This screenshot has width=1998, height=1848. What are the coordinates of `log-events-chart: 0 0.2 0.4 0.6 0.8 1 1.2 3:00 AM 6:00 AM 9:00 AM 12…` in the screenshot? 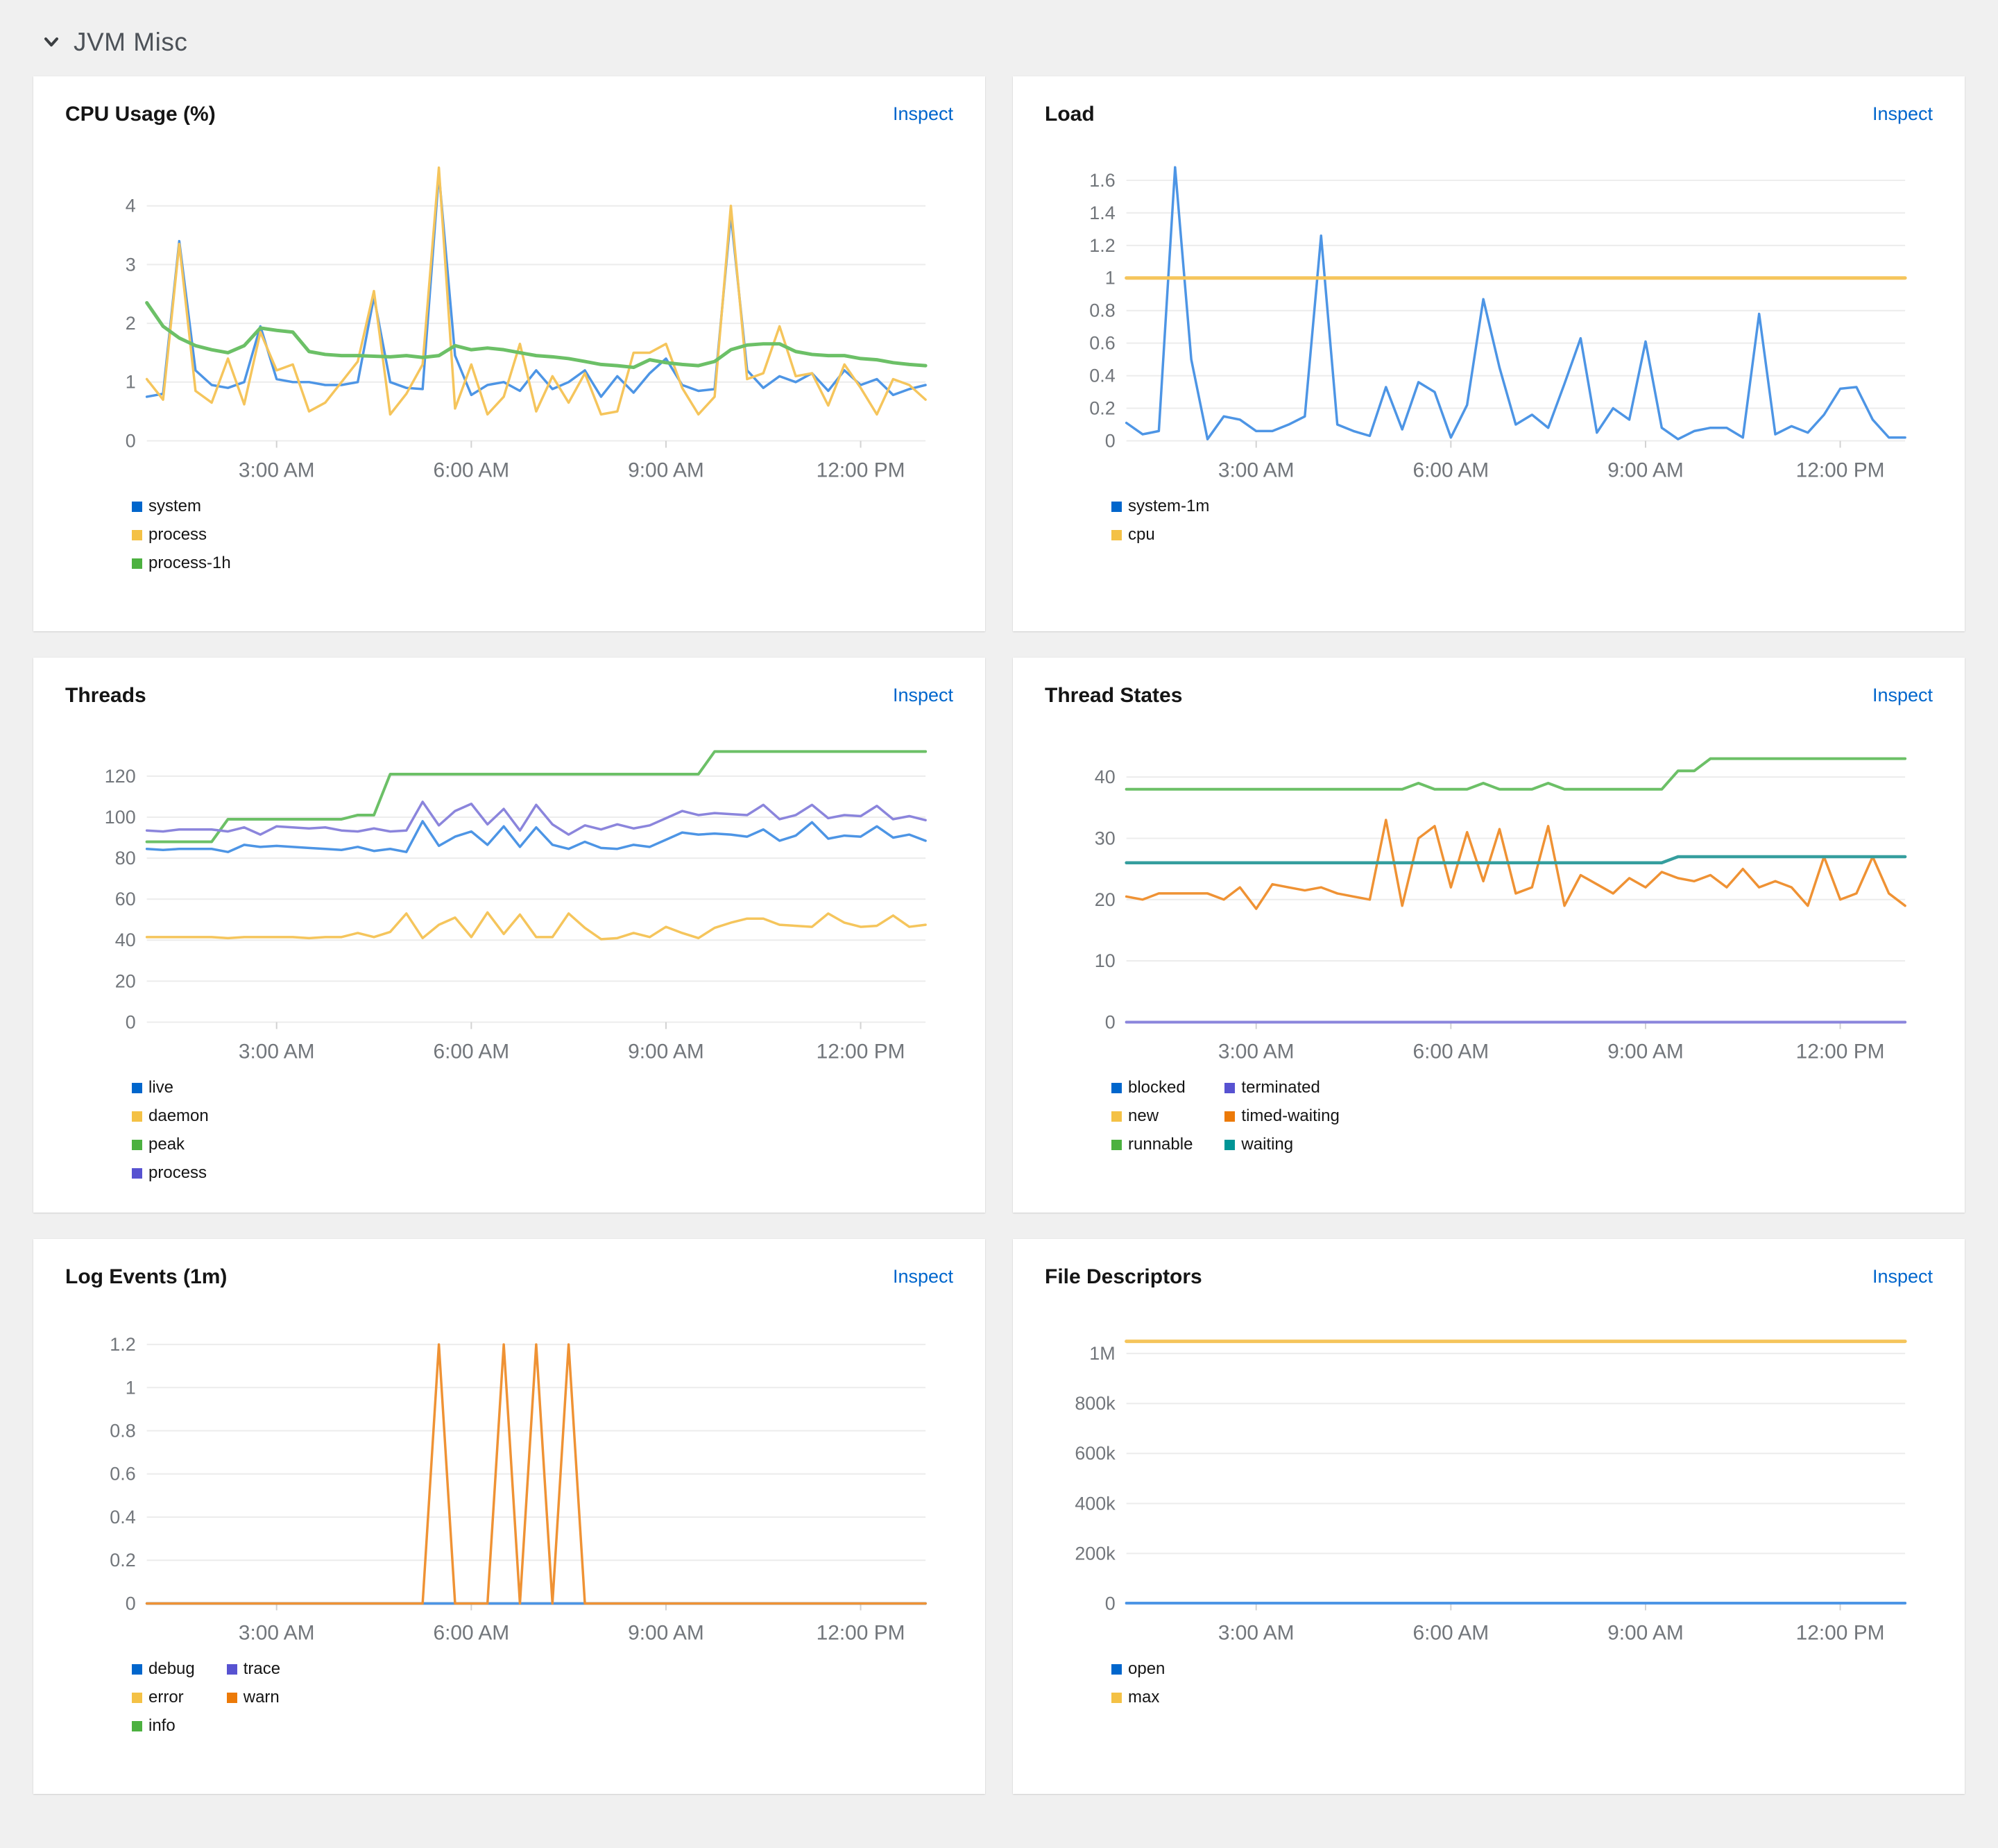 It's located at (518, 1489).